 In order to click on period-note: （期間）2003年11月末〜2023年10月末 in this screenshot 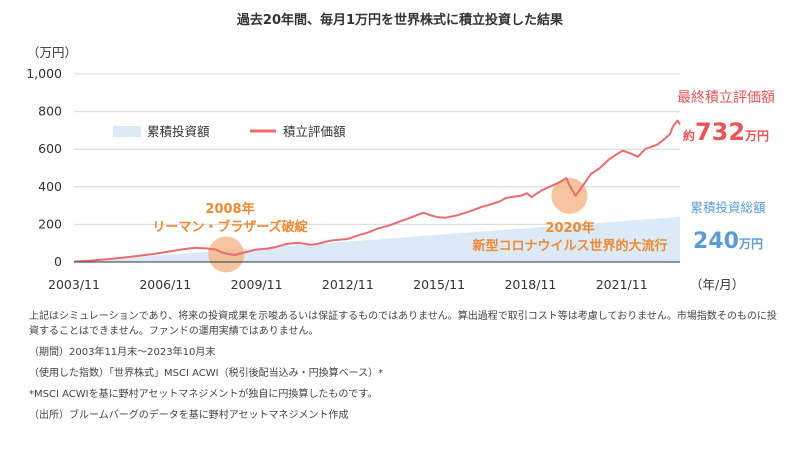, I will do `click(122, 352)`.